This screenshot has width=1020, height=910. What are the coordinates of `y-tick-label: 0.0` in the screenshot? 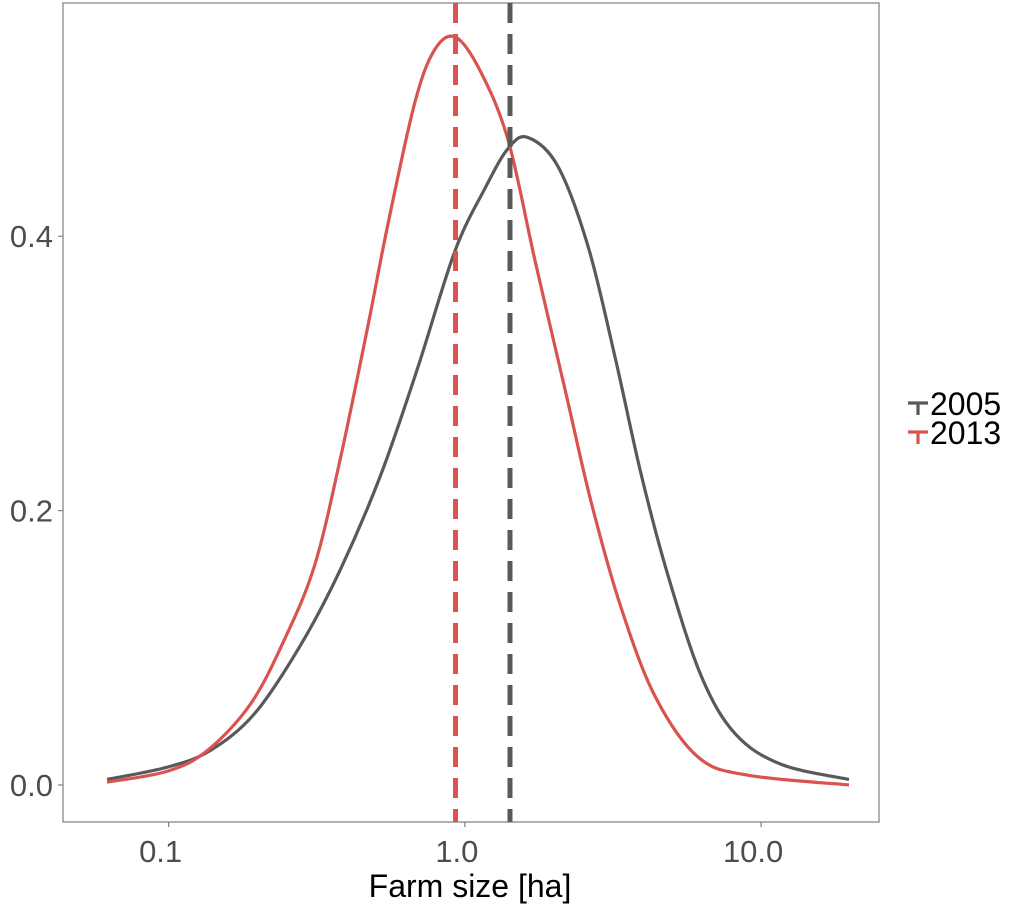 It's located at (31, 785).